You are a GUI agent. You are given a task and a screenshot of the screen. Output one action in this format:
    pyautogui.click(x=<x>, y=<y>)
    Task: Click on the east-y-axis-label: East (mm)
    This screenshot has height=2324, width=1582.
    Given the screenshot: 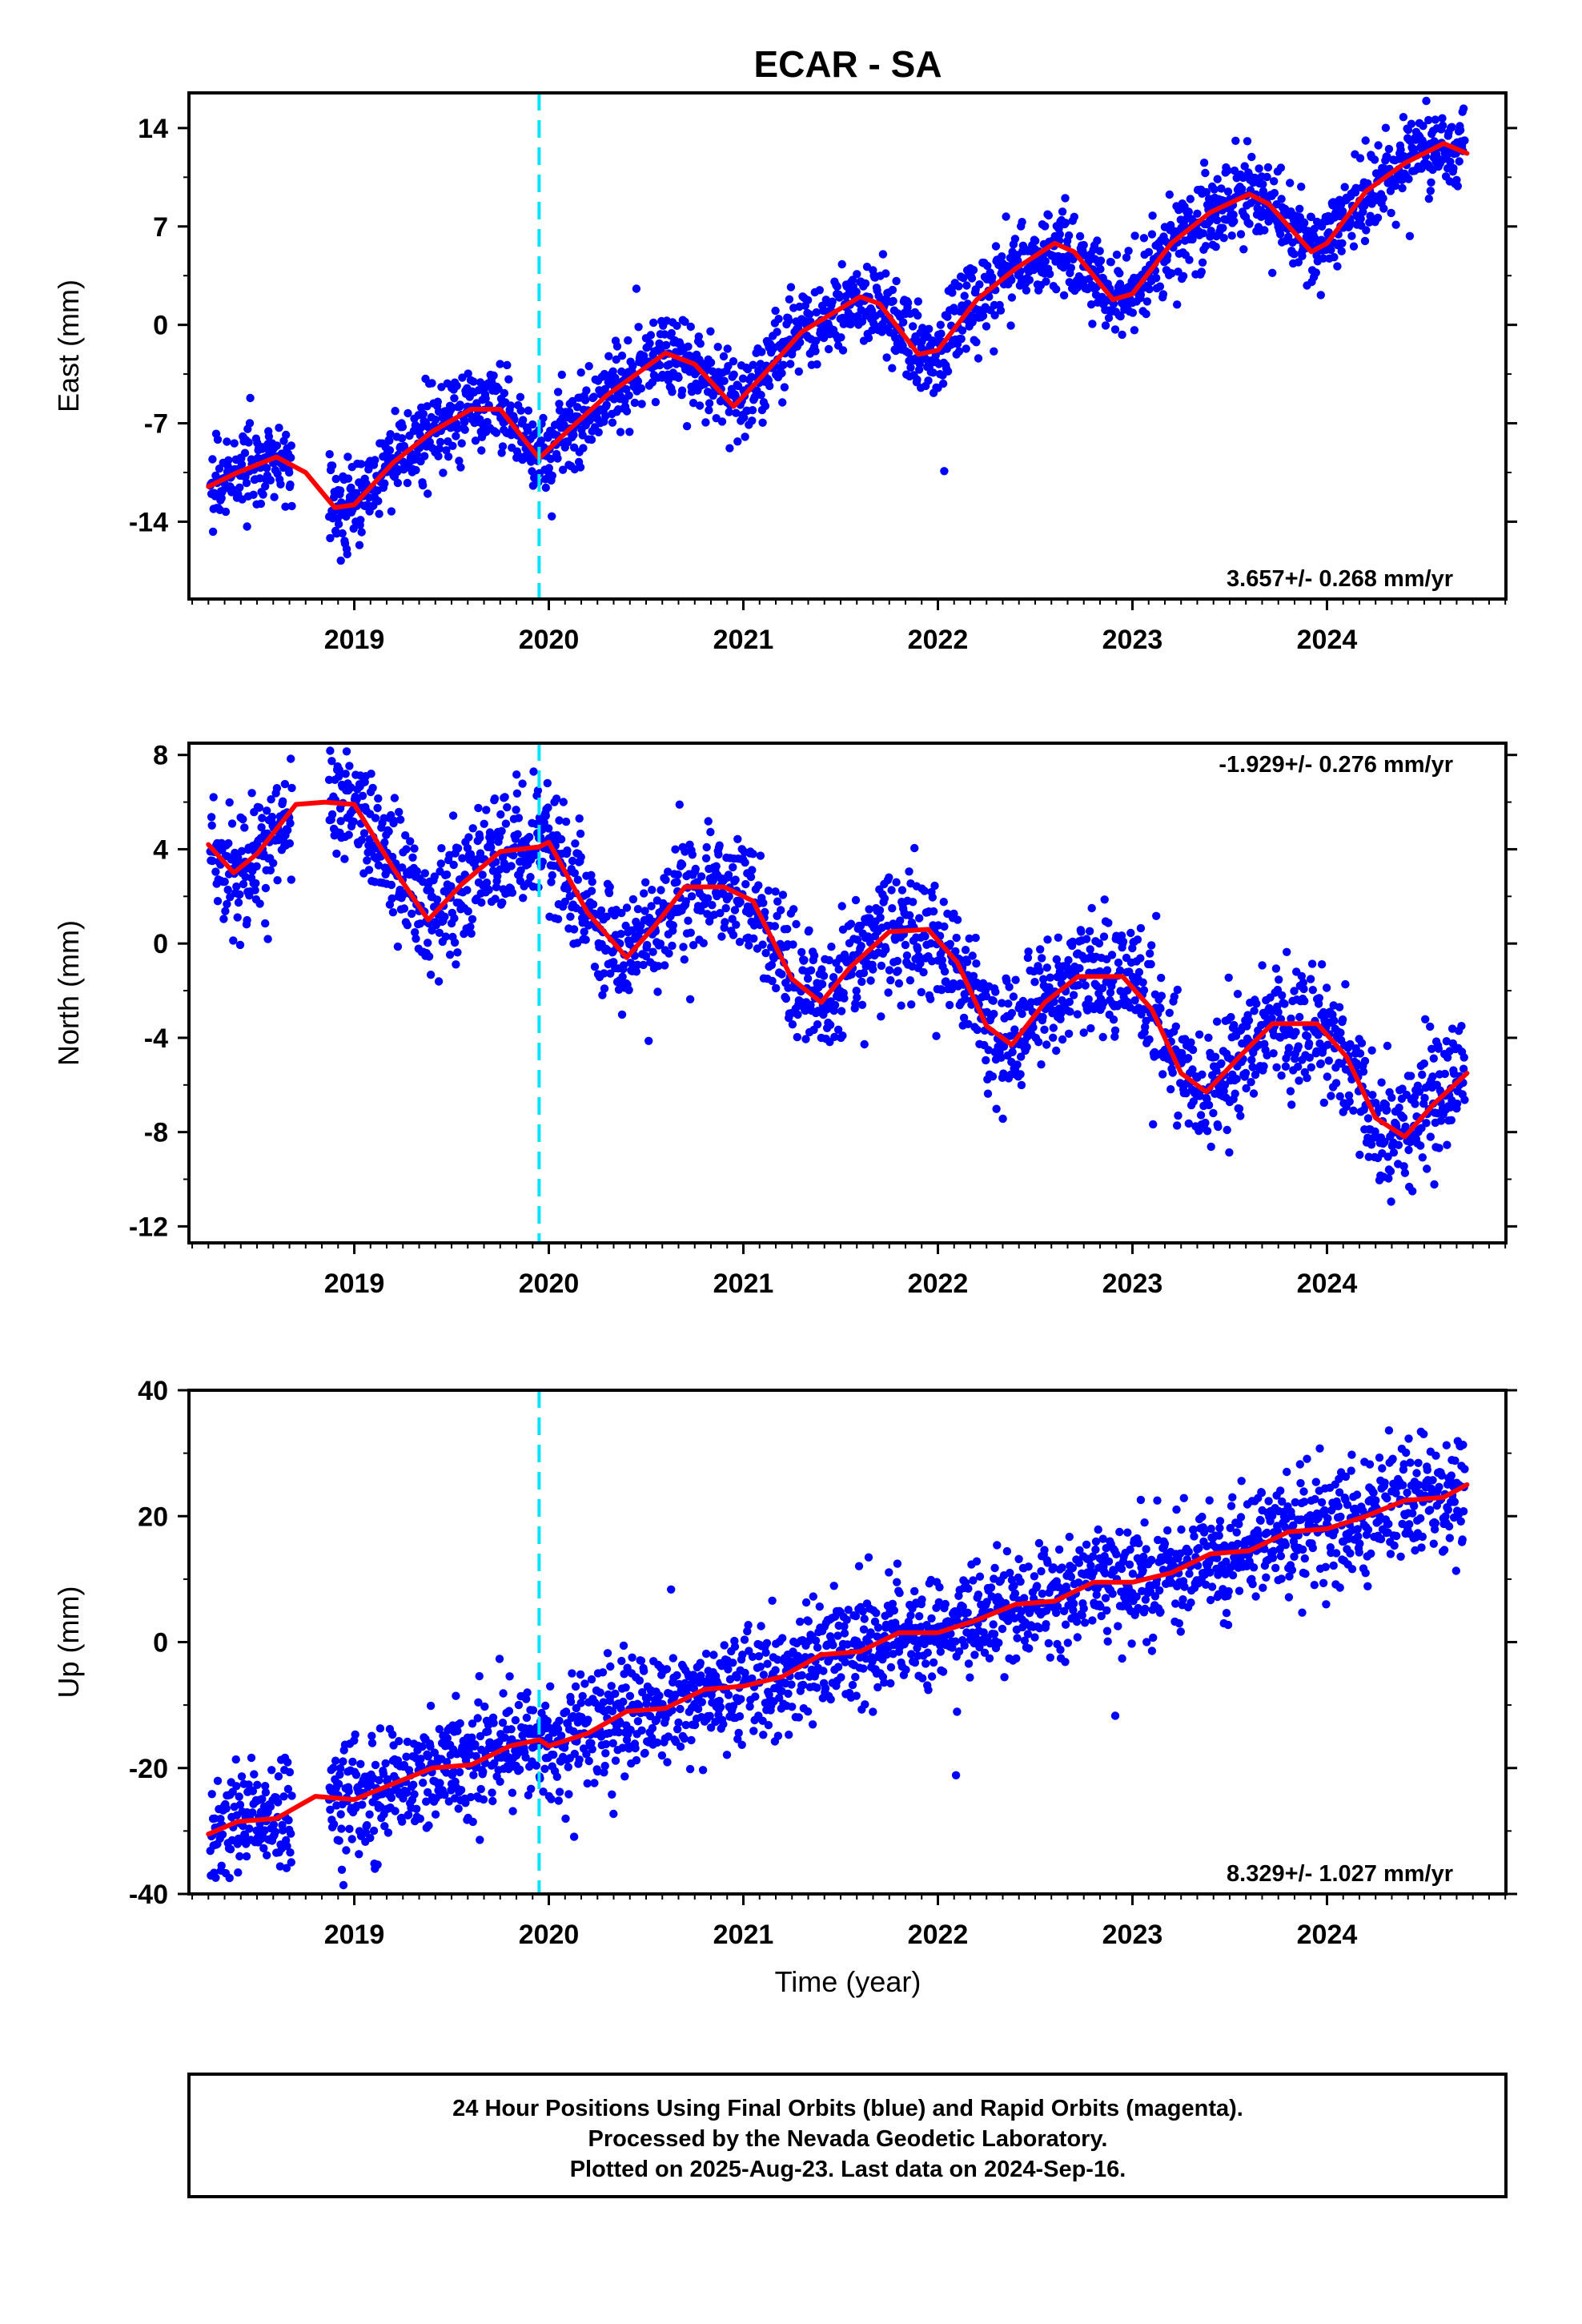 What is the action you would take?
    pyautogui.click(x=69, y=345)
    